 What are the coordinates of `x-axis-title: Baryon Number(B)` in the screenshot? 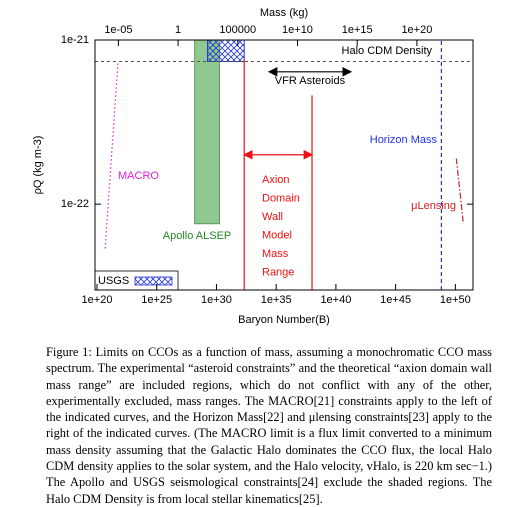 It's located at (284, 320).